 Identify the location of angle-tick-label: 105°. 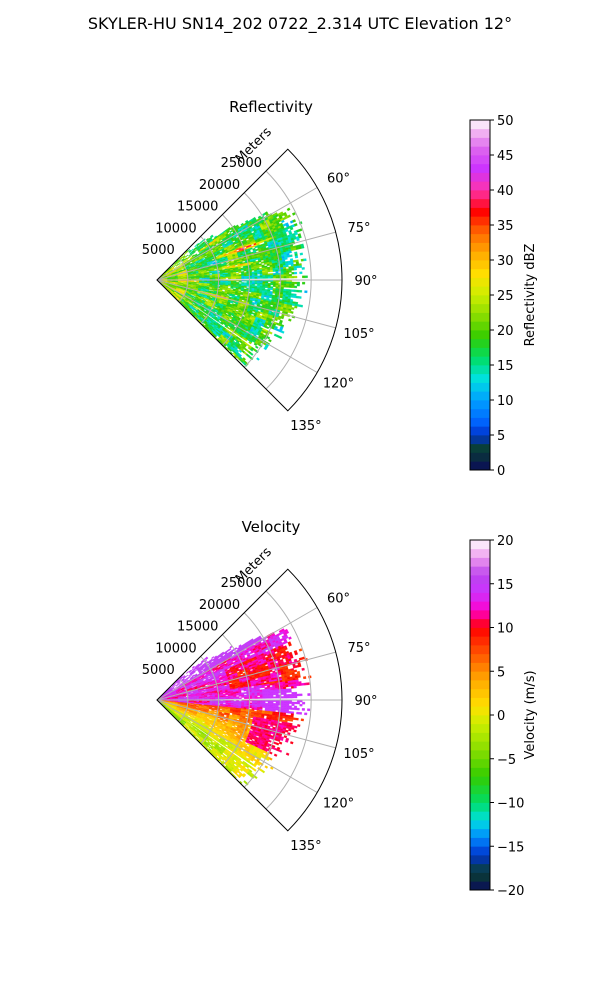
(358, 334).